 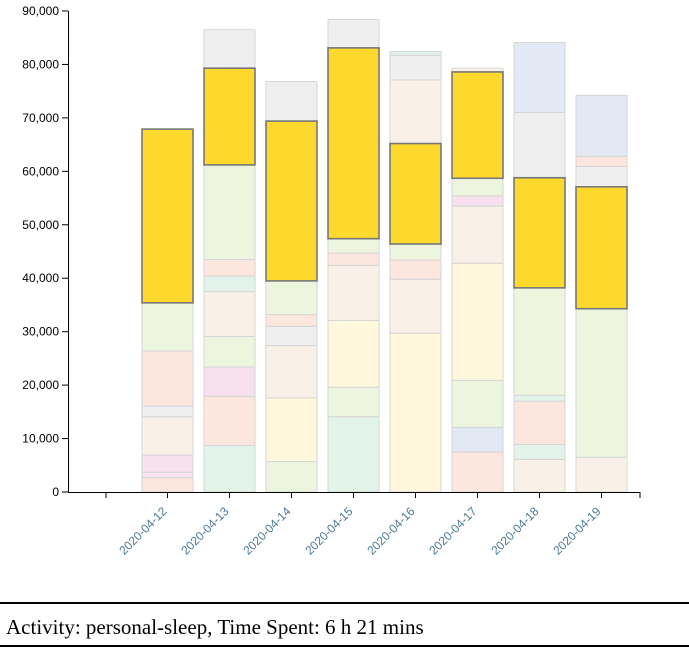 I want to click on y-tick-label: 0, so click(x=55, y=492).